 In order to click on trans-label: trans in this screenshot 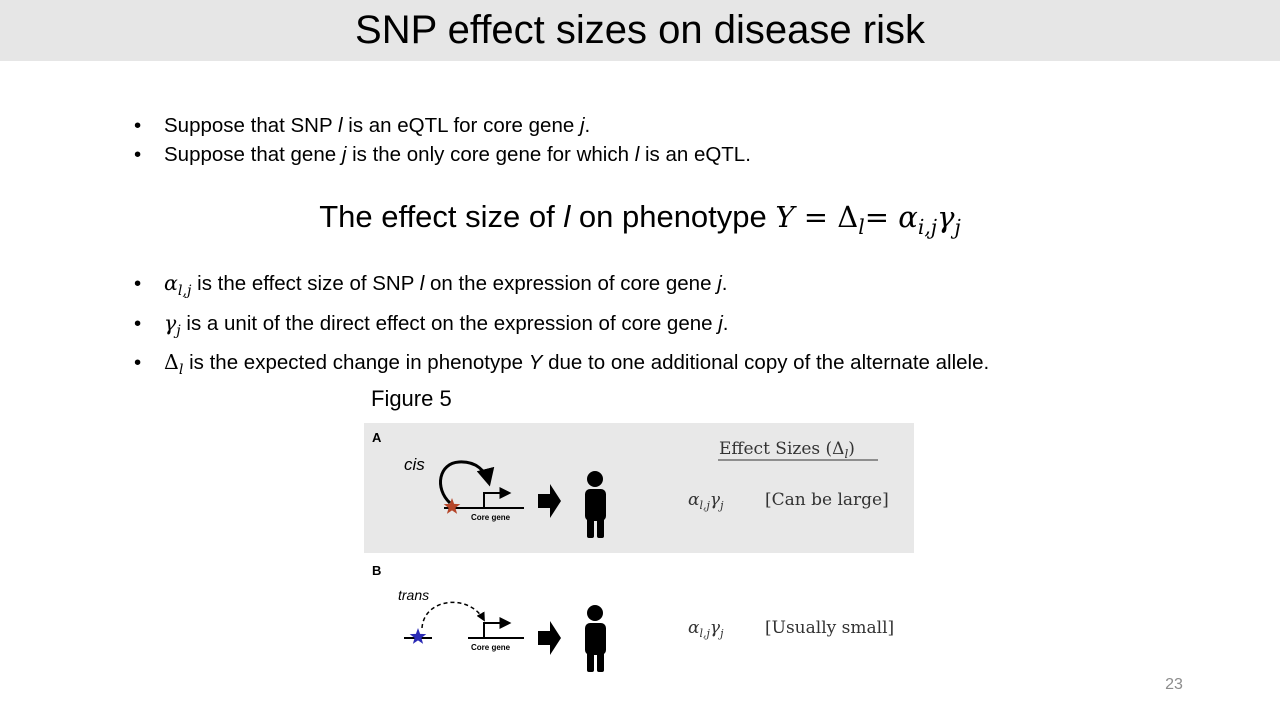, I will do `click(413, 595)`.